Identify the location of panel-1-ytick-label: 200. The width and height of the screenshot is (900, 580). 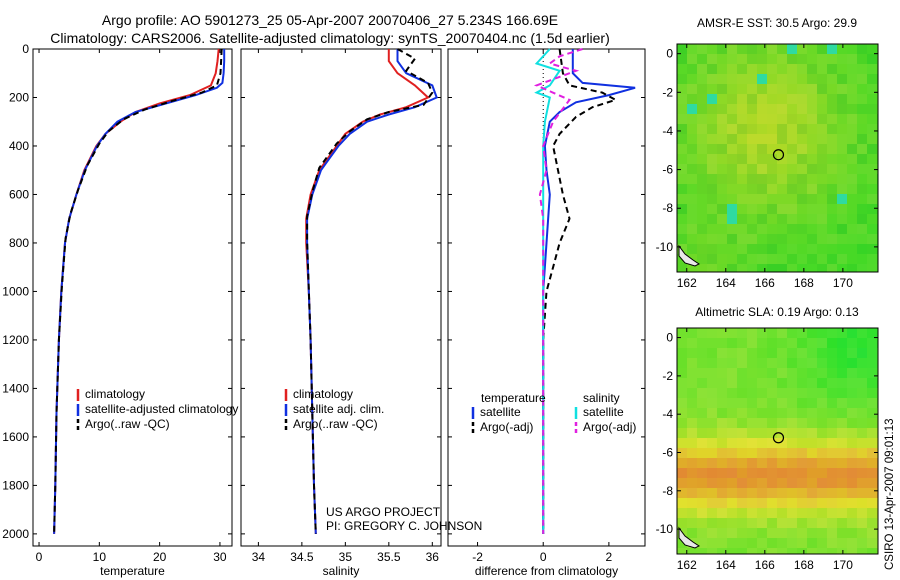
(19, 97).